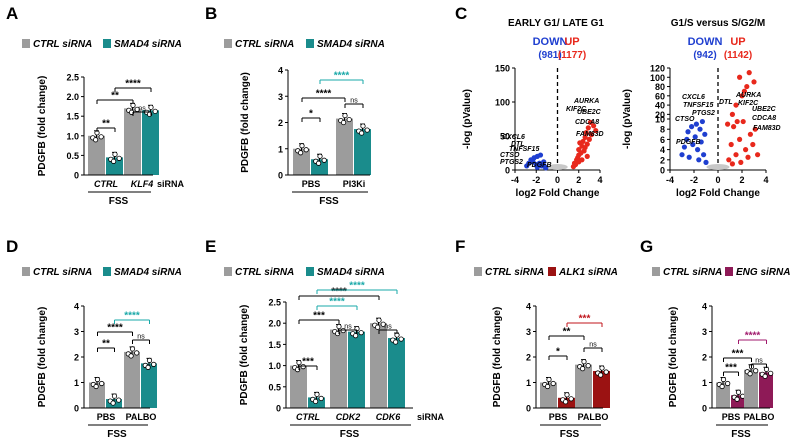  What do you see at coordinates (685, 119) in the screenshot?
I see `gene-label-down: CTSO` at bounding box center [685, 119].